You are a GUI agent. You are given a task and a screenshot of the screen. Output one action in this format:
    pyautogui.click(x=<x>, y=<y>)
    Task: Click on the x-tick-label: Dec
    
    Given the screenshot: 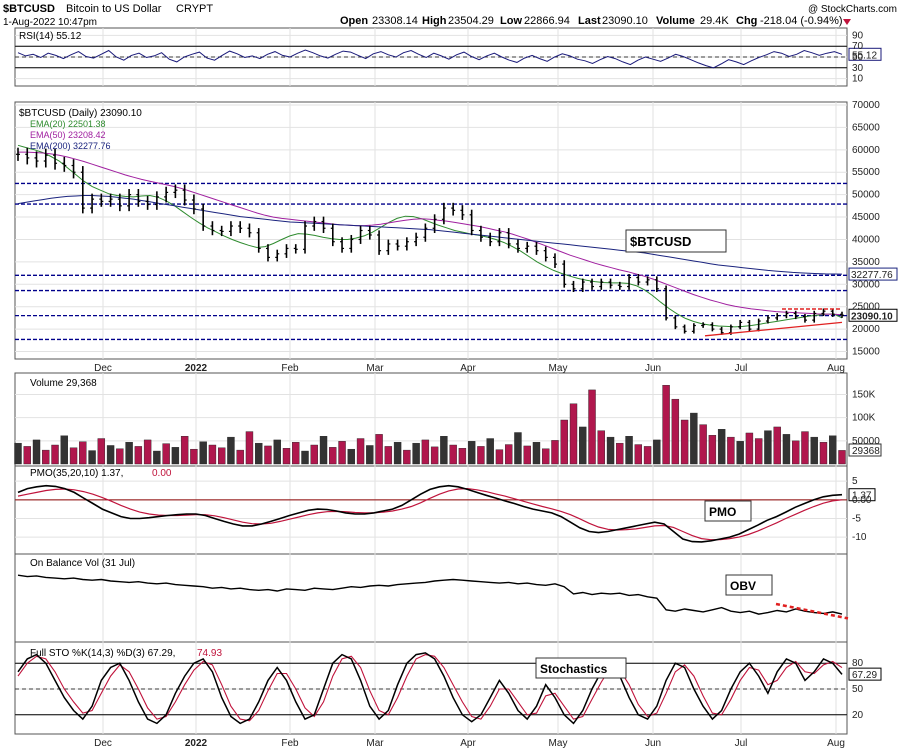 What is the action you would take?
    pyautogui.click(x=103, y=743)
    